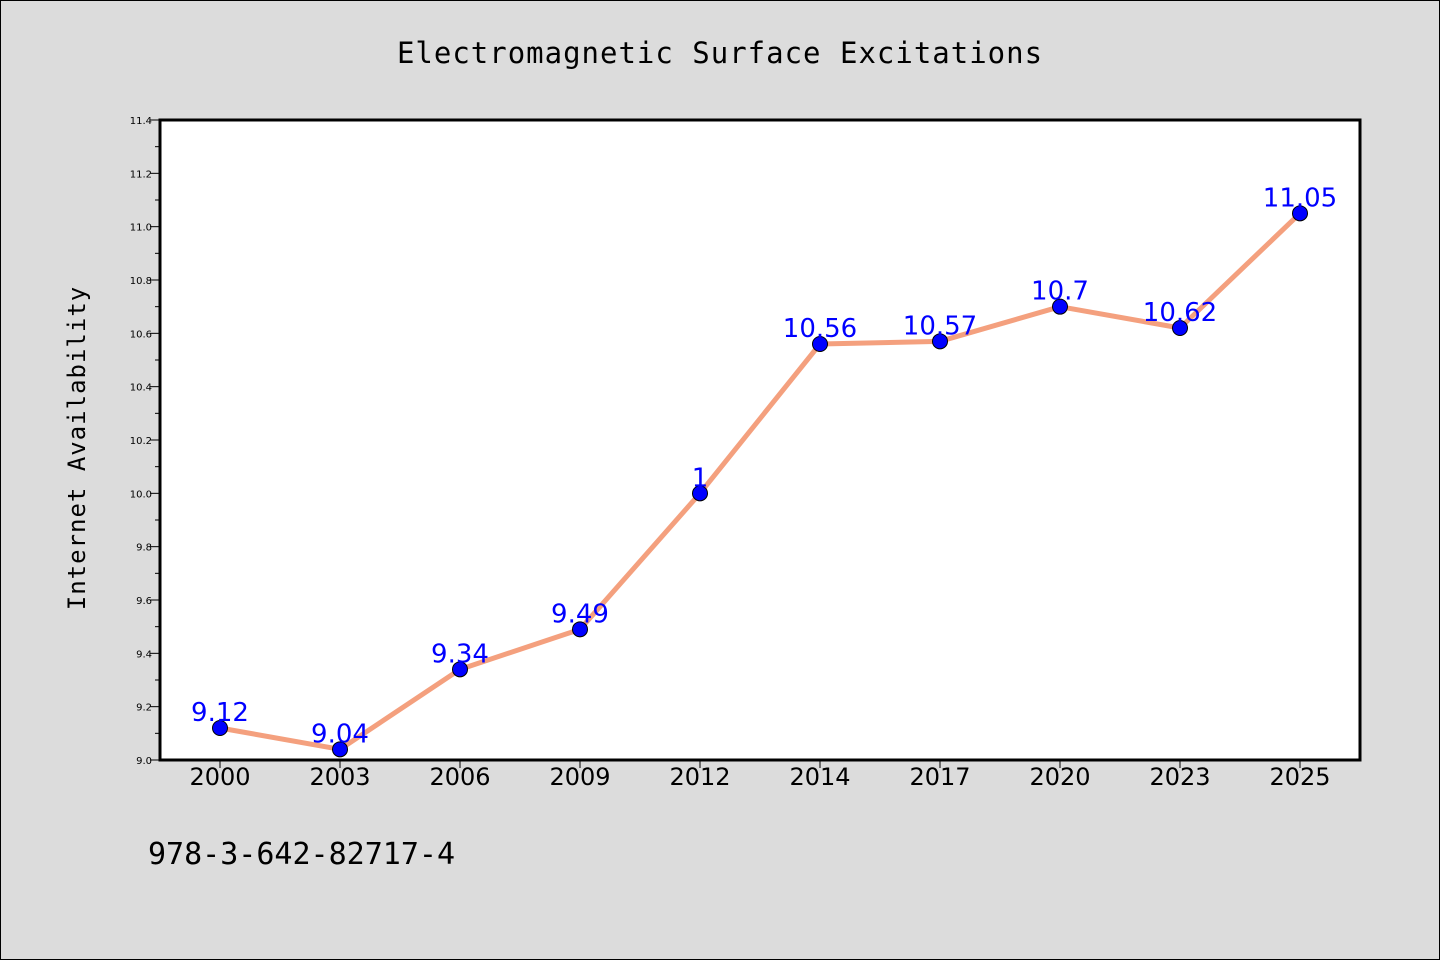 The height and width of the screenshot is (960, 1440). Describe the element at coordinates (580, 614) in the screenshot. I see `data-label: 9.49` at that location.